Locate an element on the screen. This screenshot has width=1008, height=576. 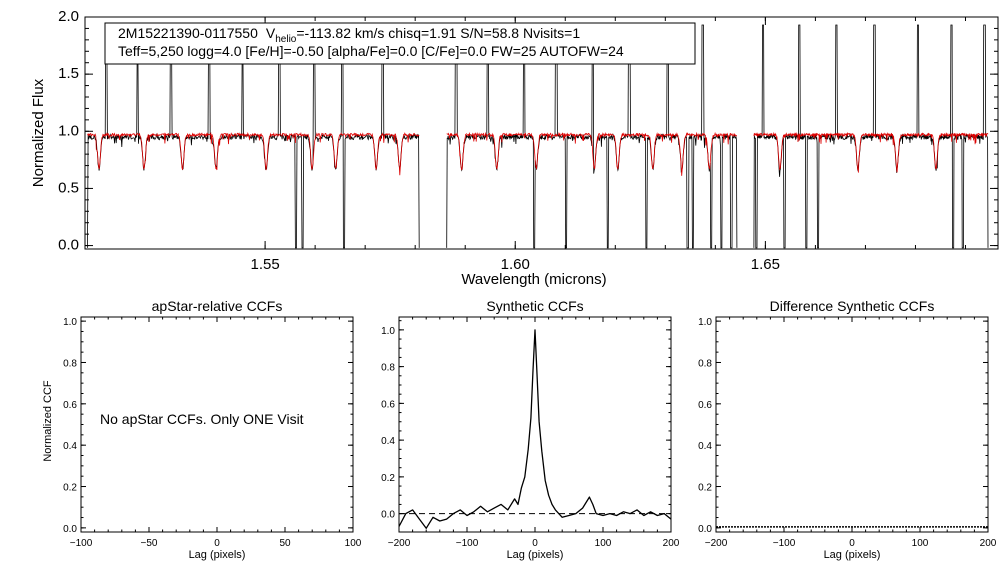
y-tick-label: 2.0 is located at coordinates (68, 16).